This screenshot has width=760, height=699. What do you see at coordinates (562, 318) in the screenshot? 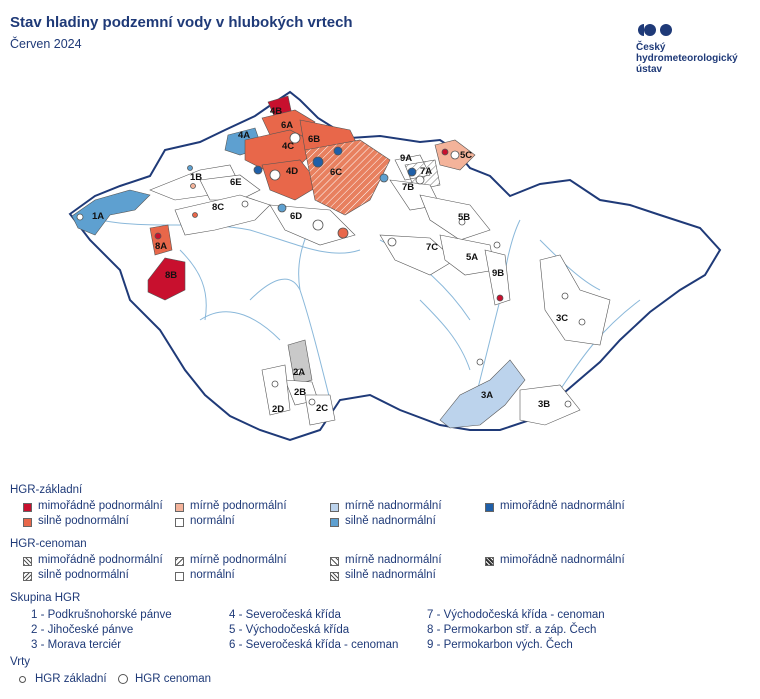
I see `svg-text: 3C` at bounding box center [562, 318].